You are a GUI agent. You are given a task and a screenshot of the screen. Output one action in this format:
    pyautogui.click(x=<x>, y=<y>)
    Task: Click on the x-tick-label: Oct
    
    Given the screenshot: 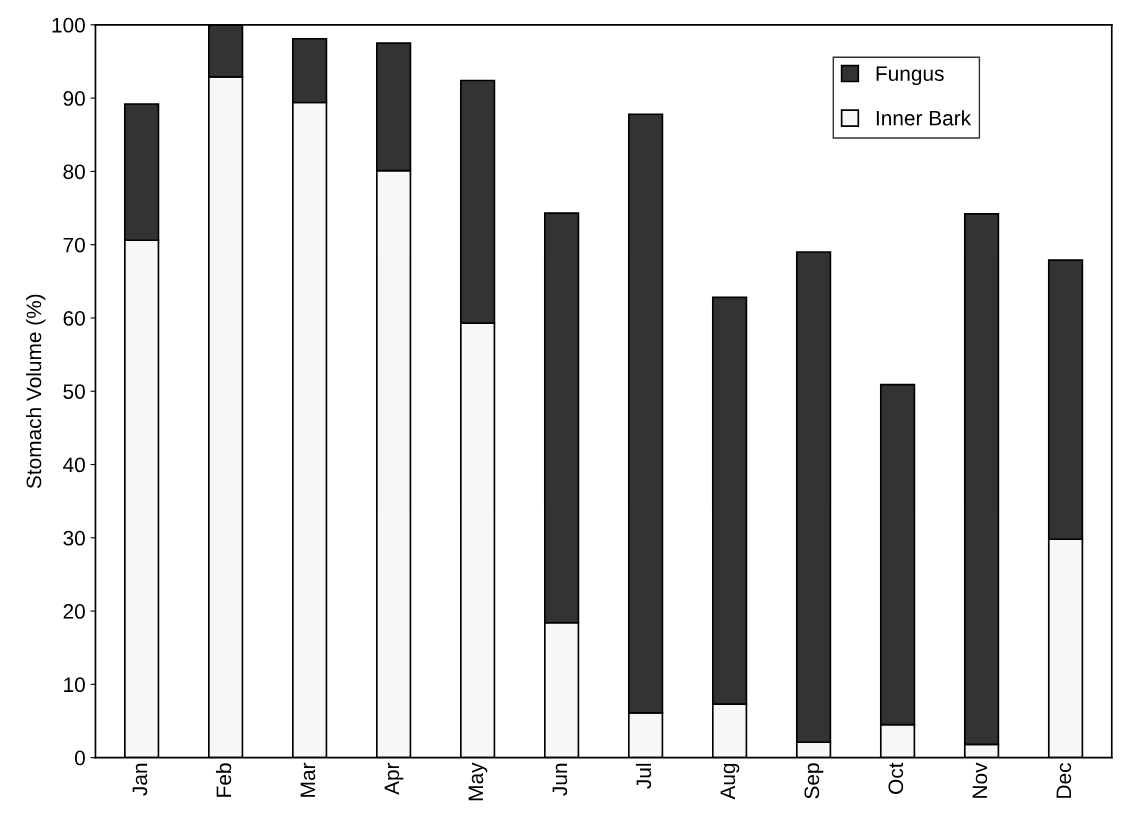 What is the action you would take?
    pyautogui.click(x=896, y=778)
    